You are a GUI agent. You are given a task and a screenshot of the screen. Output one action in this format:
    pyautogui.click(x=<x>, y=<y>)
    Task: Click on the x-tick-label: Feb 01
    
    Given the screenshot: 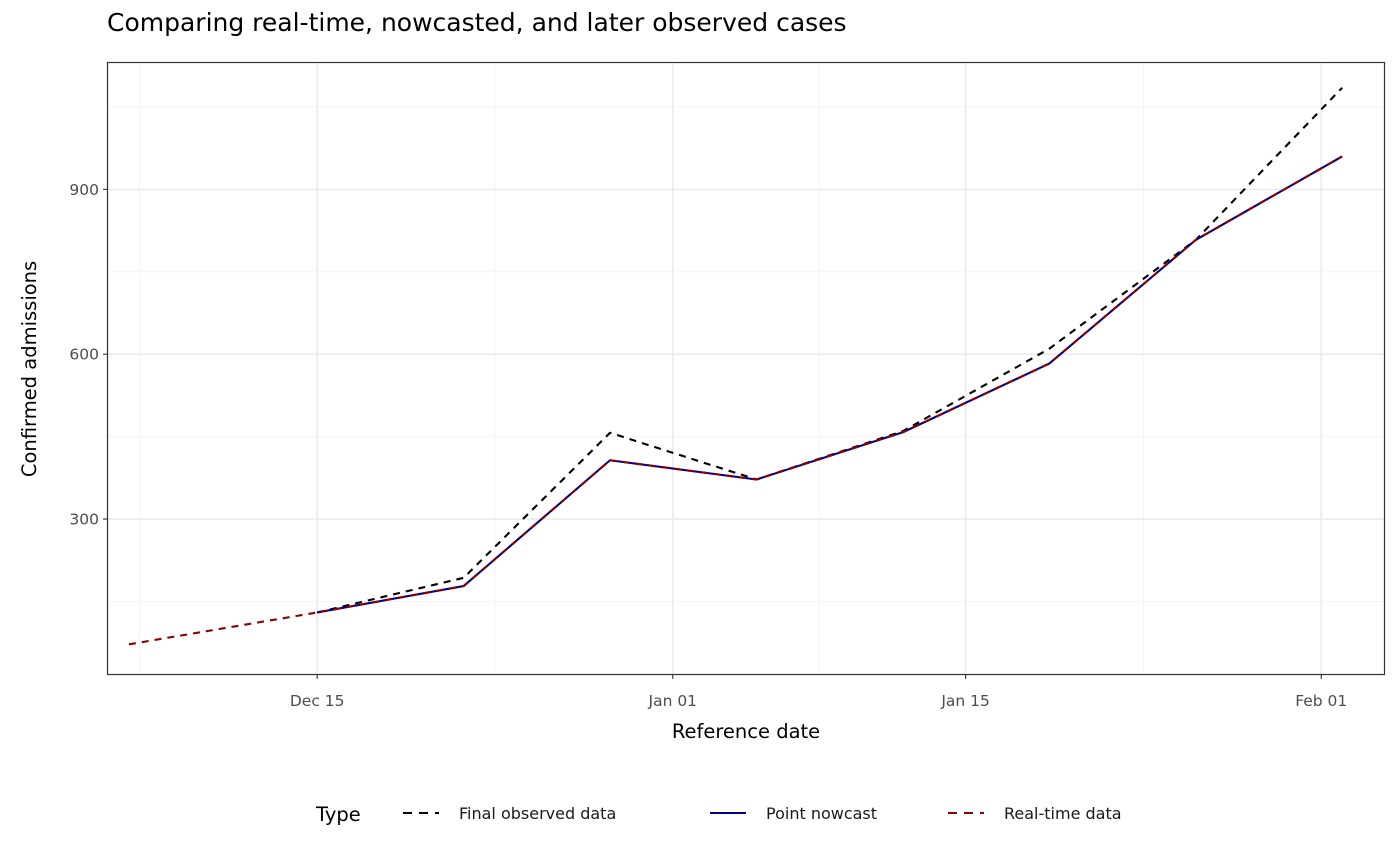 What is the action you would take?
    pyautogui.click(x=1321, y=701)
    